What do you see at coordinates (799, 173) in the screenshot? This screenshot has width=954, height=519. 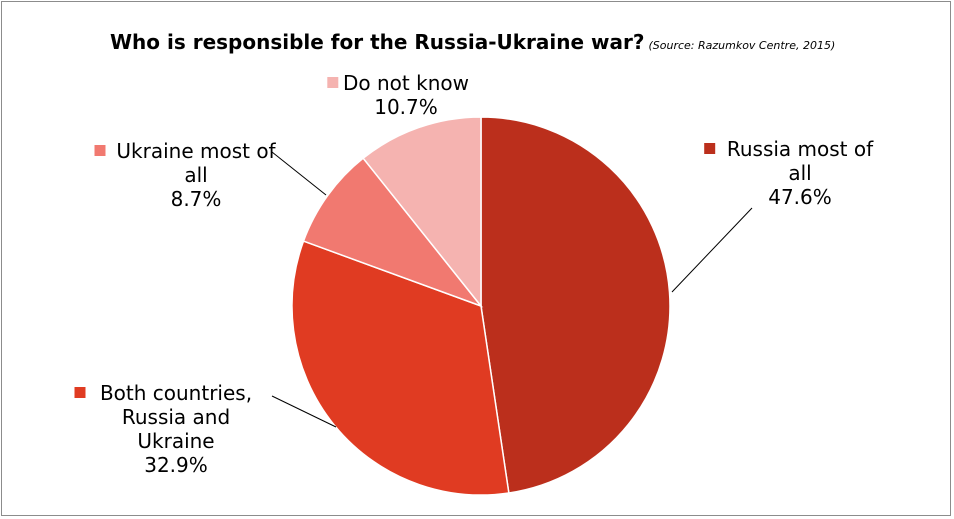 I see `slice-label-russia: all` at bounding box center [799, 173].